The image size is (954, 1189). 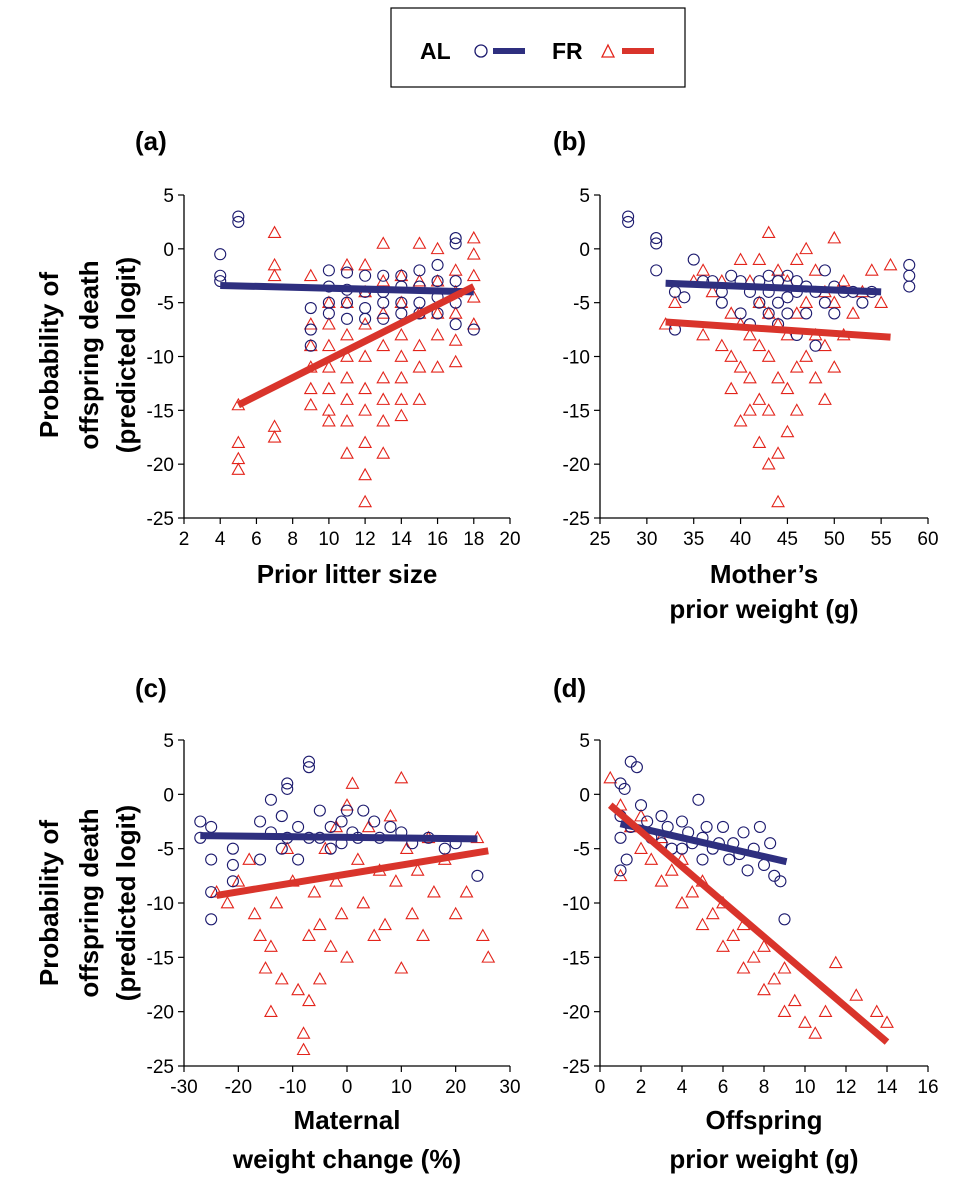 What do you see at coordinates (347, 1087) in the screenshot?
I see `x-tick-label: 0` at bounding box center [347, 1087].